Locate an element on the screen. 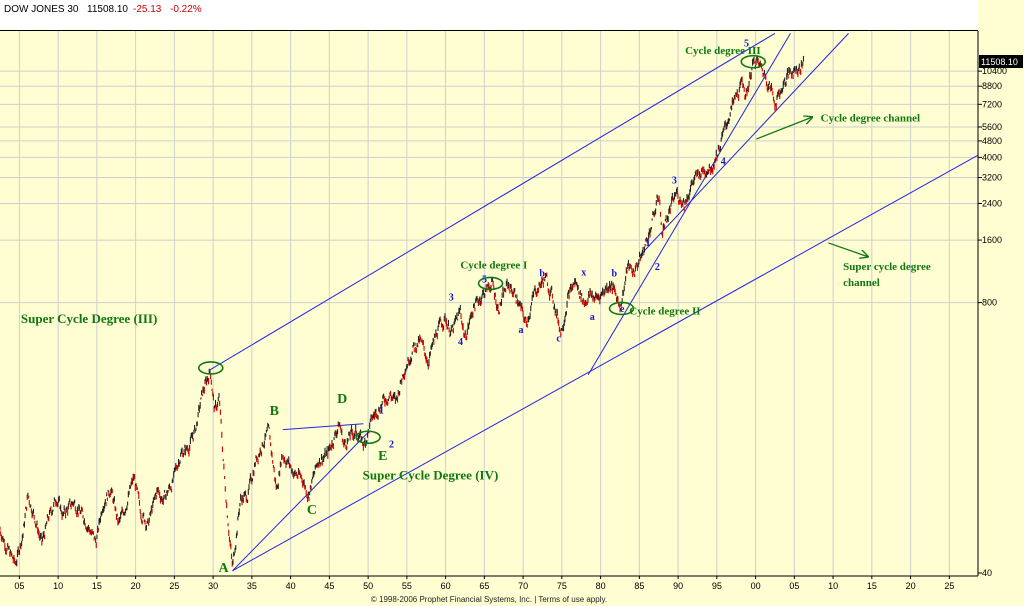  wave-label-green: D is located at coordinates (342, 399).